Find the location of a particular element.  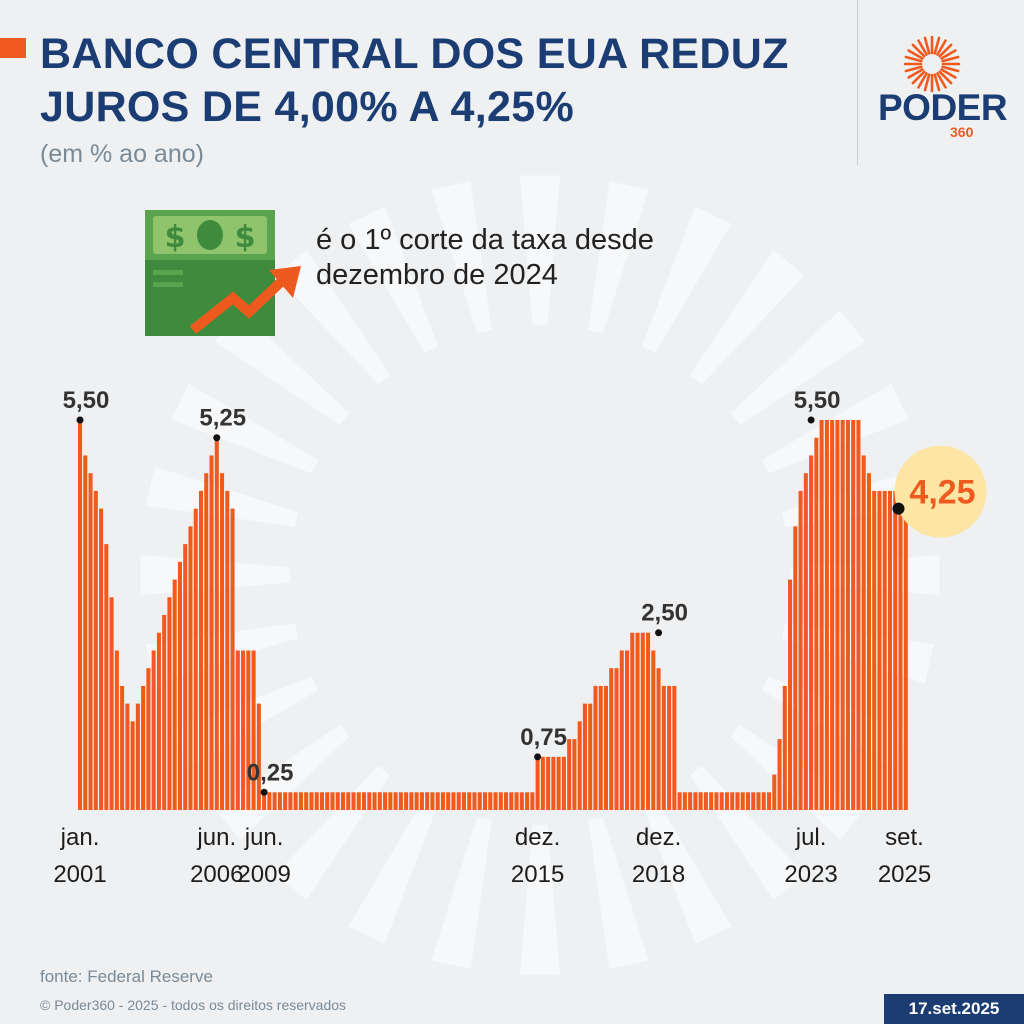

x-tick-label-year: 2018 is located at coordinates (658, 874).